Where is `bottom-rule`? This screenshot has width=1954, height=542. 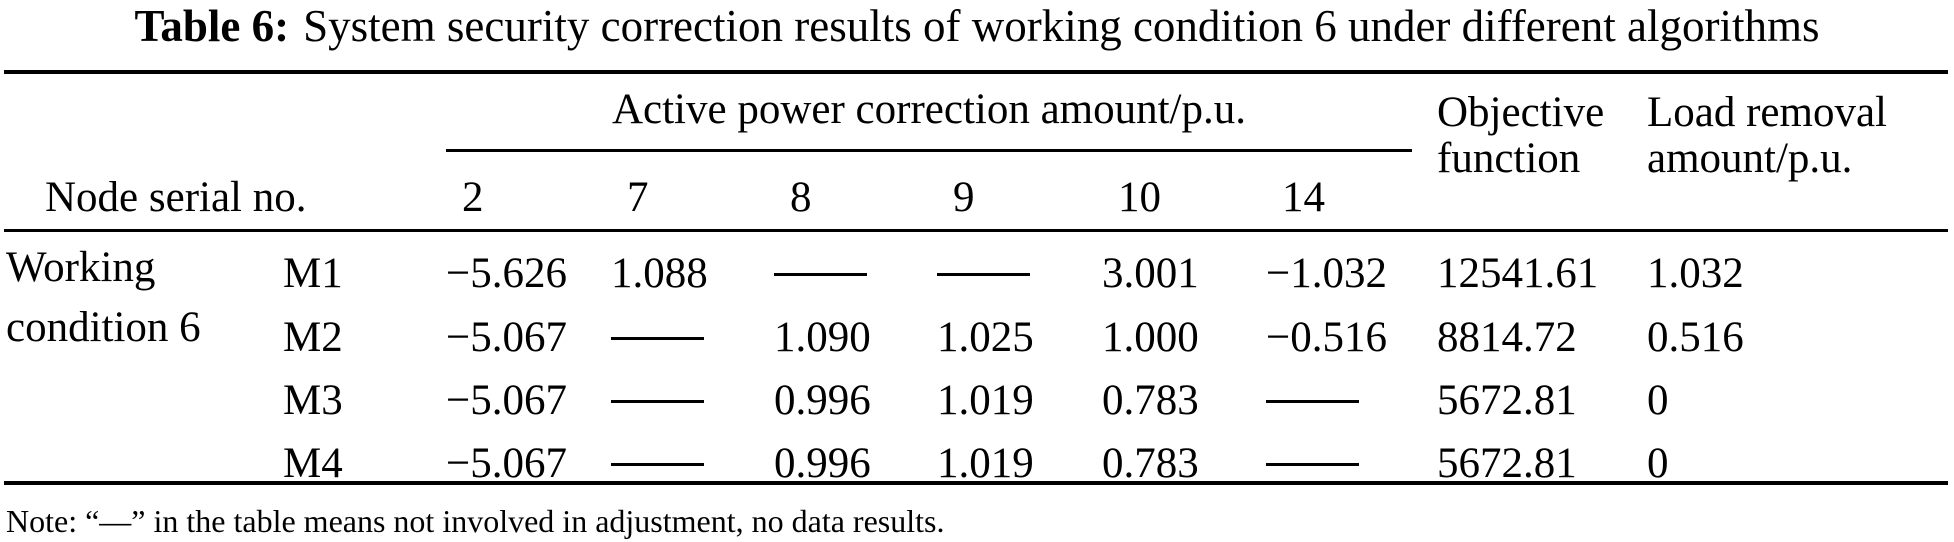 bottom-rule is located at coordinates (976, 483).